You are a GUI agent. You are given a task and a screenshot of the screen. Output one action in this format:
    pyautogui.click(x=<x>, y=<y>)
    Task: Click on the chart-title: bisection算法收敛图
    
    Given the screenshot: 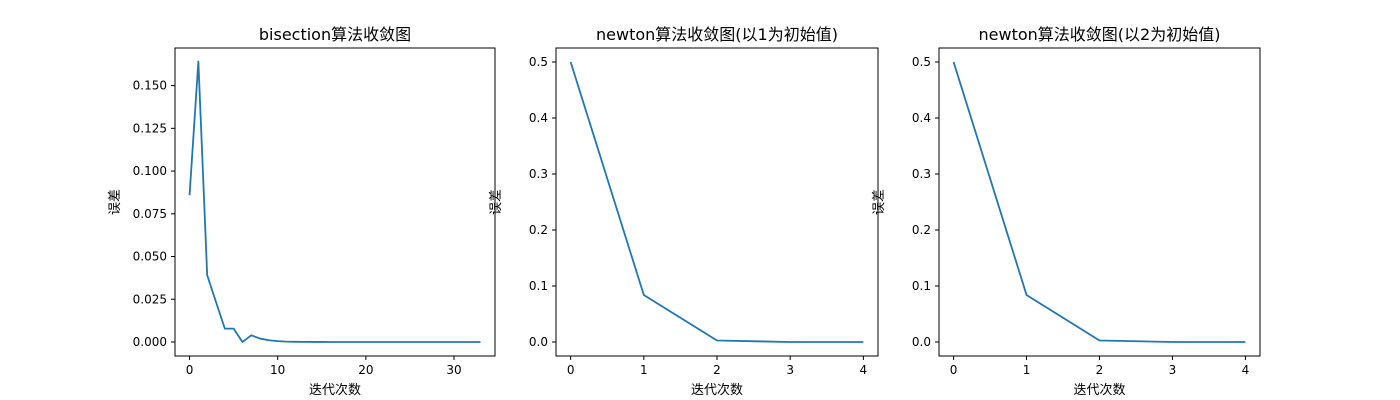 What is the action you would take?
    pyautogui.click(x=335, y=34)
    